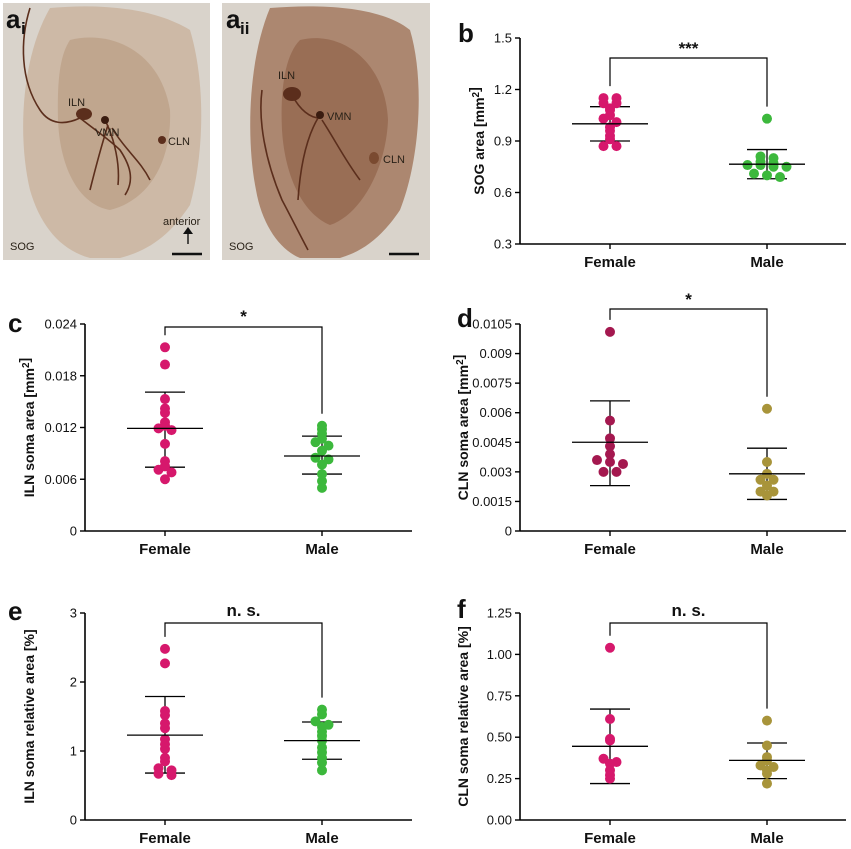 This screenshot has width=851, height=849. I want to click on category-label-c: Female, so click(165, 549).